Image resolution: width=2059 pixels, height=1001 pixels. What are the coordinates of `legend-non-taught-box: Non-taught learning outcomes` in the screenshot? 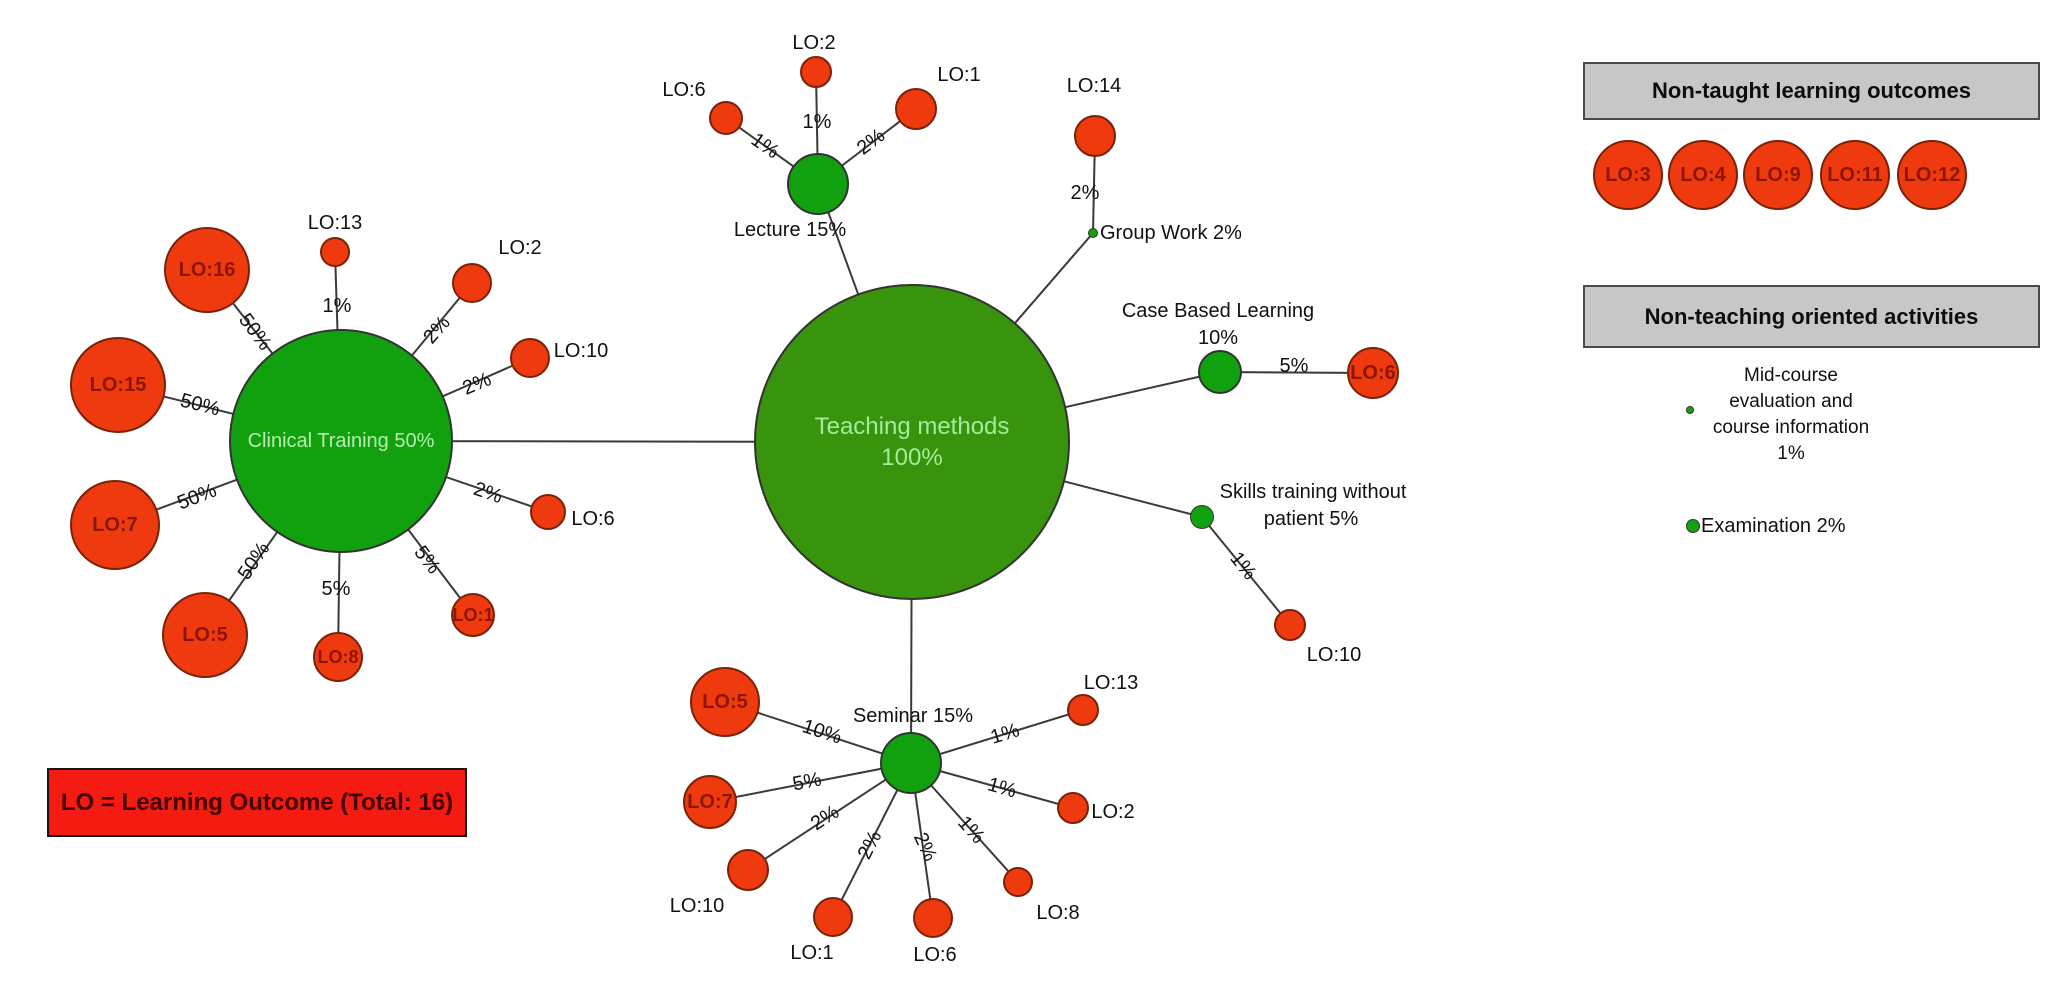 It's located at (1811, 91).